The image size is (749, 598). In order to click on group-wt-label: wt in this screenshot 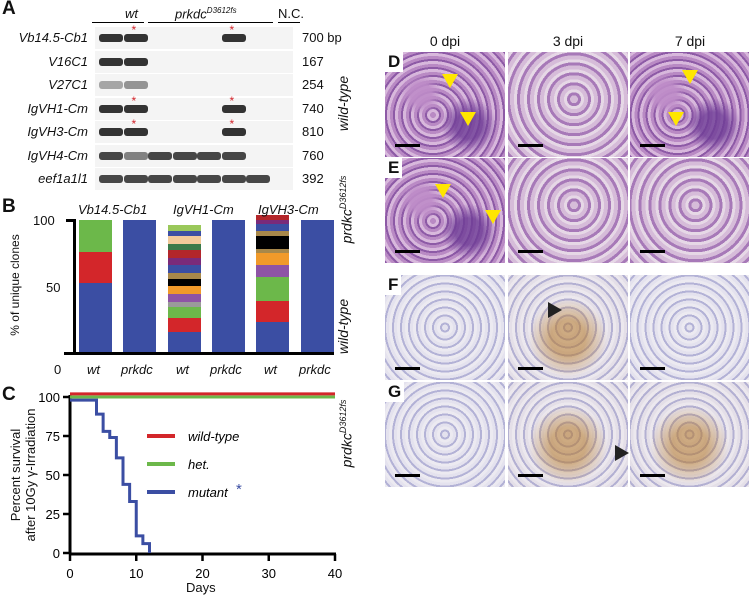, I will do `click(131, 13)`.